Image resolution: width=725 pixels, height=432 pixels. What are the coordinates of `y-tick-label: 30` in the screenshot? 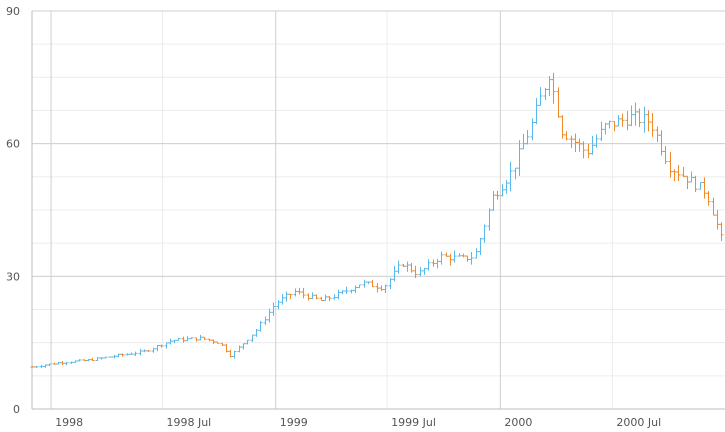 It's located at (13, 276).